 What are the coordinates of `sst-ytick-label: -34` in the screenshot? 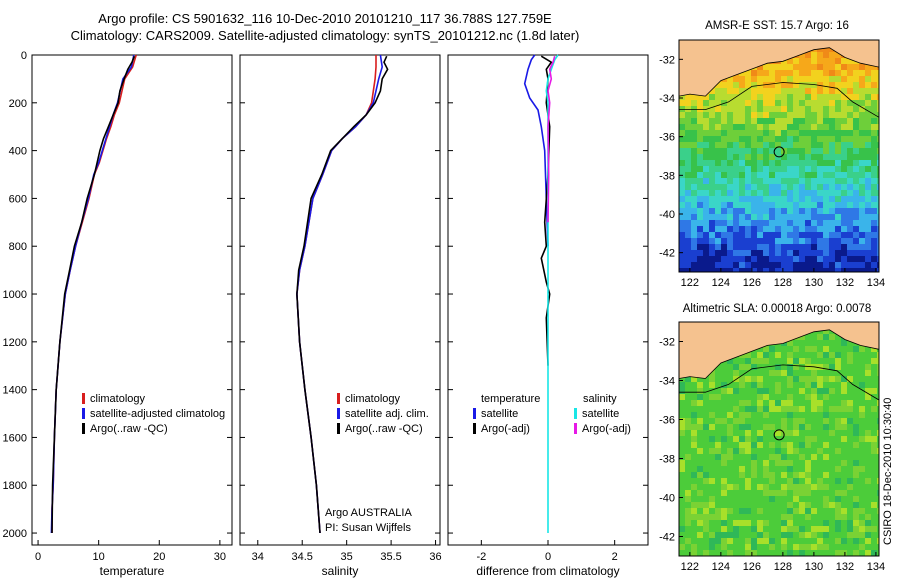 It's located at (667, 99).